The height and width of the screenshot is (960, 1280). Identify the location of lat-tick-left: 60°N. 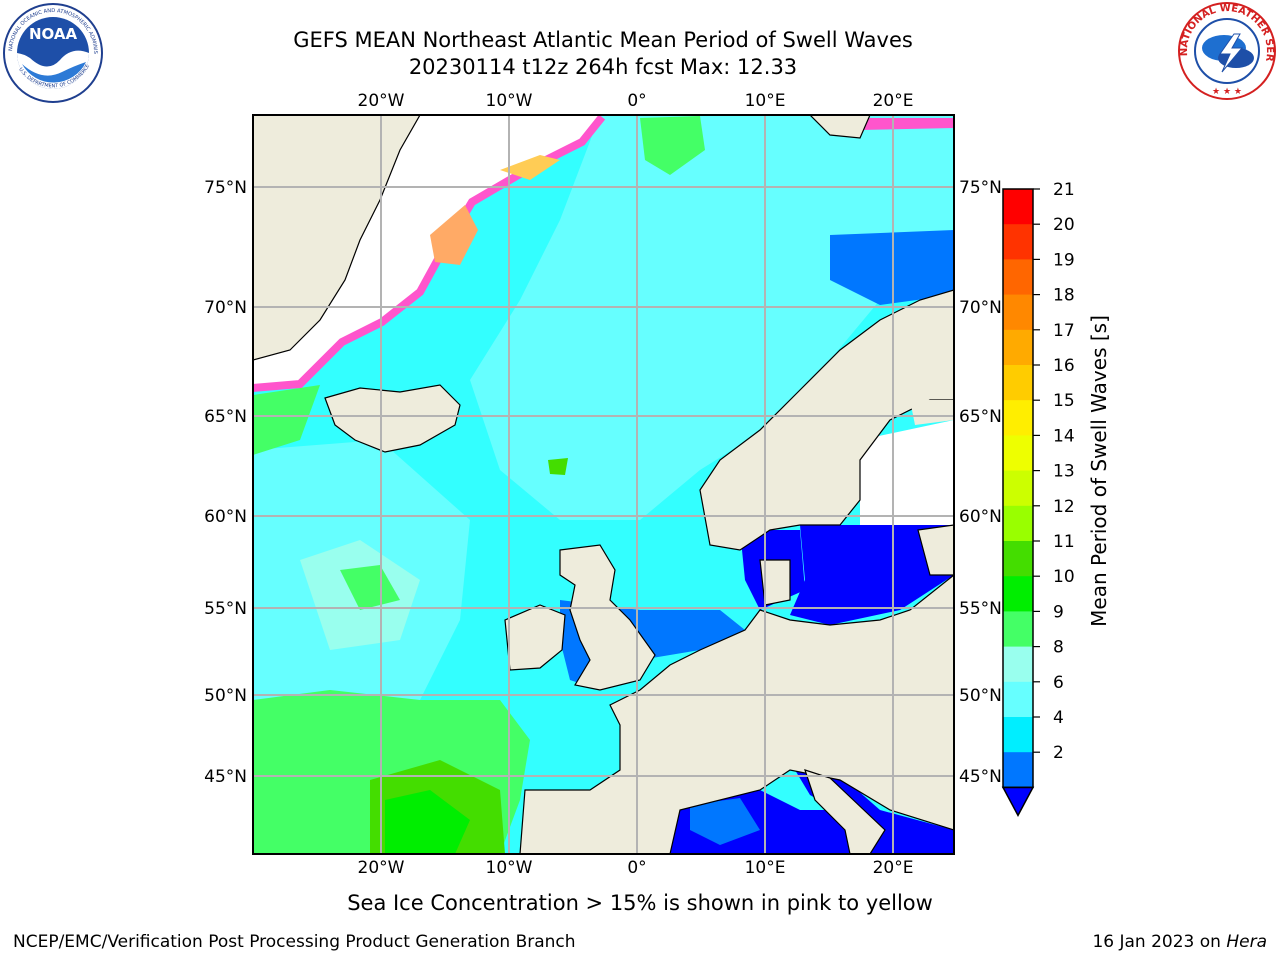
(225, 517).